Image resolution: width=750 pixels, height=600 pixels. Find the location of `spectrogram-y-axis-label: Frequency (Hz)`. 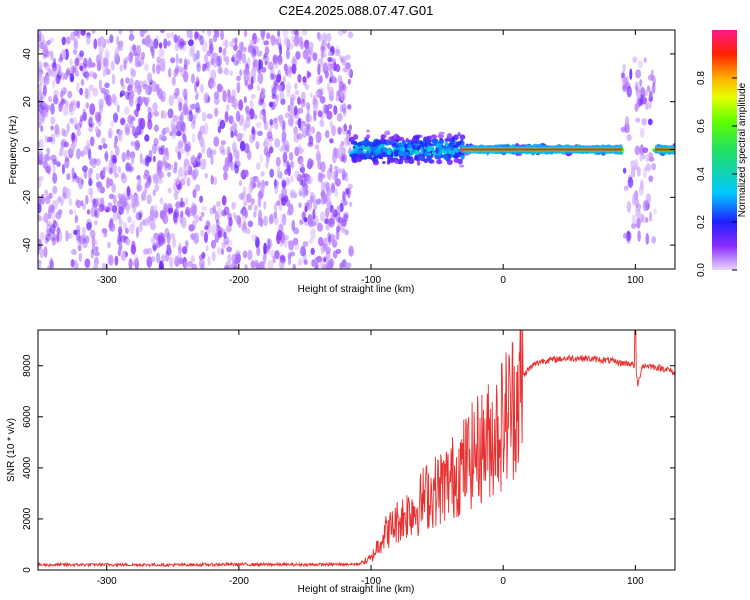

spectrogram-y-axis-label: Frequency (Hz) is located at coordinates (13, 150).